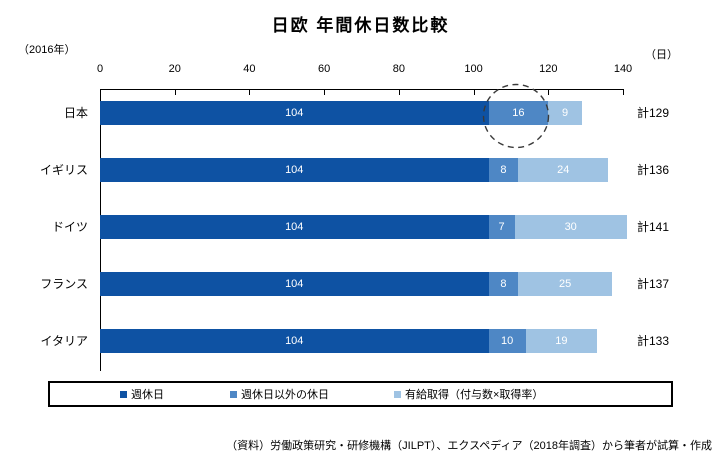 This screenshot has height=467, width=721. What do you see at coordinates (285, 395) in the screenshot?
I see `legend-label: 週休日以外の休日` at bounding box center [285, 395].